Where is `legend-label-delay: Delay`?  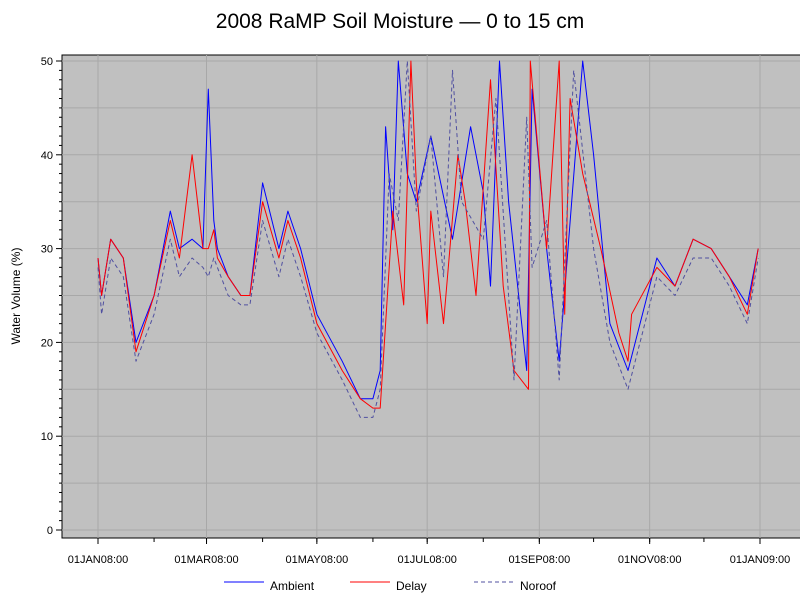
legend-label-delay: Delay is located at coordinates (411, 586).